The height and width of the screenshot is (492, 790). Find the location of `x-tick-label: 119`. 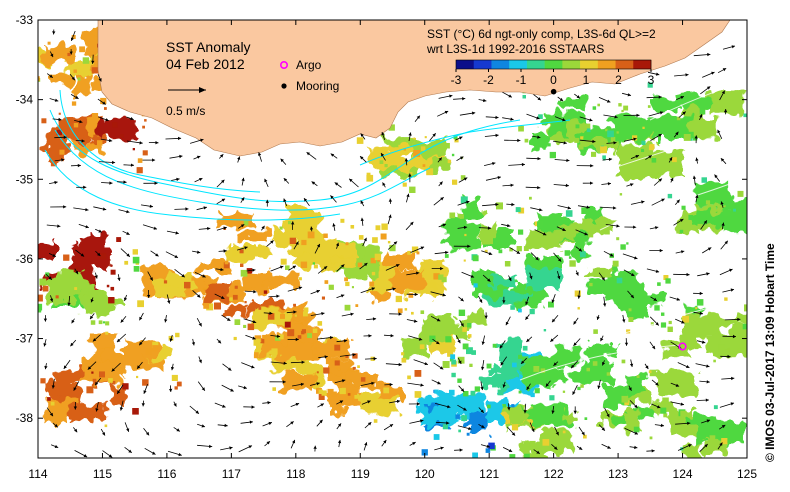

x-tick-label: 119 is located at coordinates (360, 474).